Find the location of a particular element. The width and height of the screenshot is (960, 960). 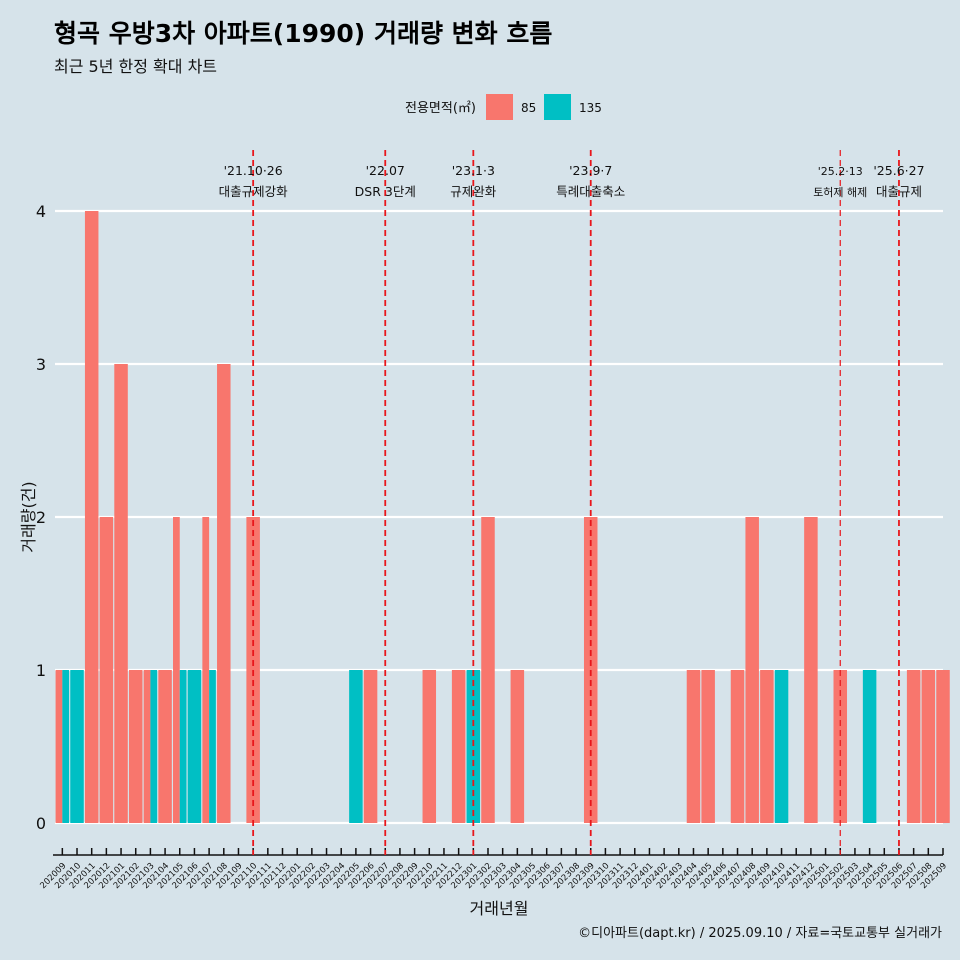

legend-label-85: 85 is located at coordinates (528, 108).